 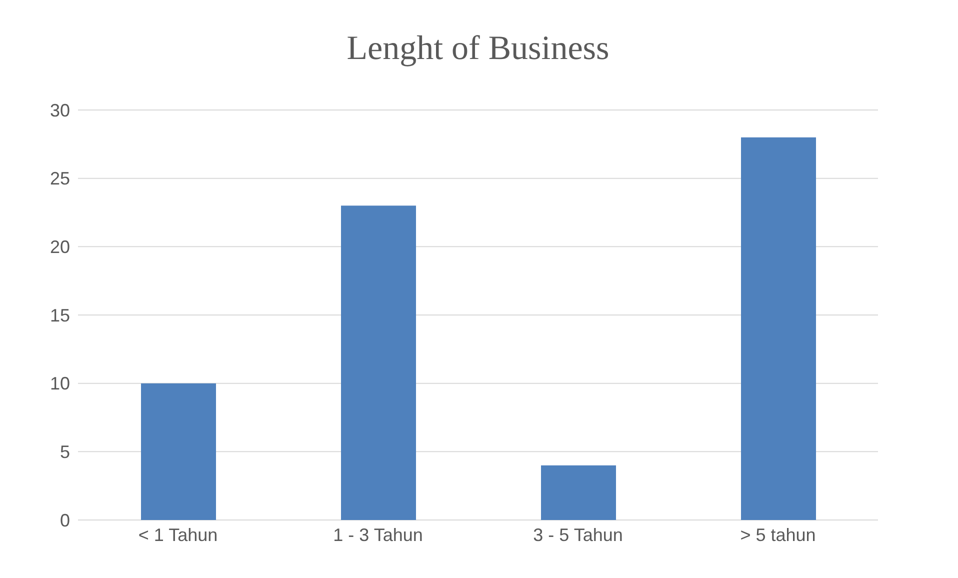 I want to click on x-tick-label: 1 - 3 Tahun, so click(x=378, y=534).